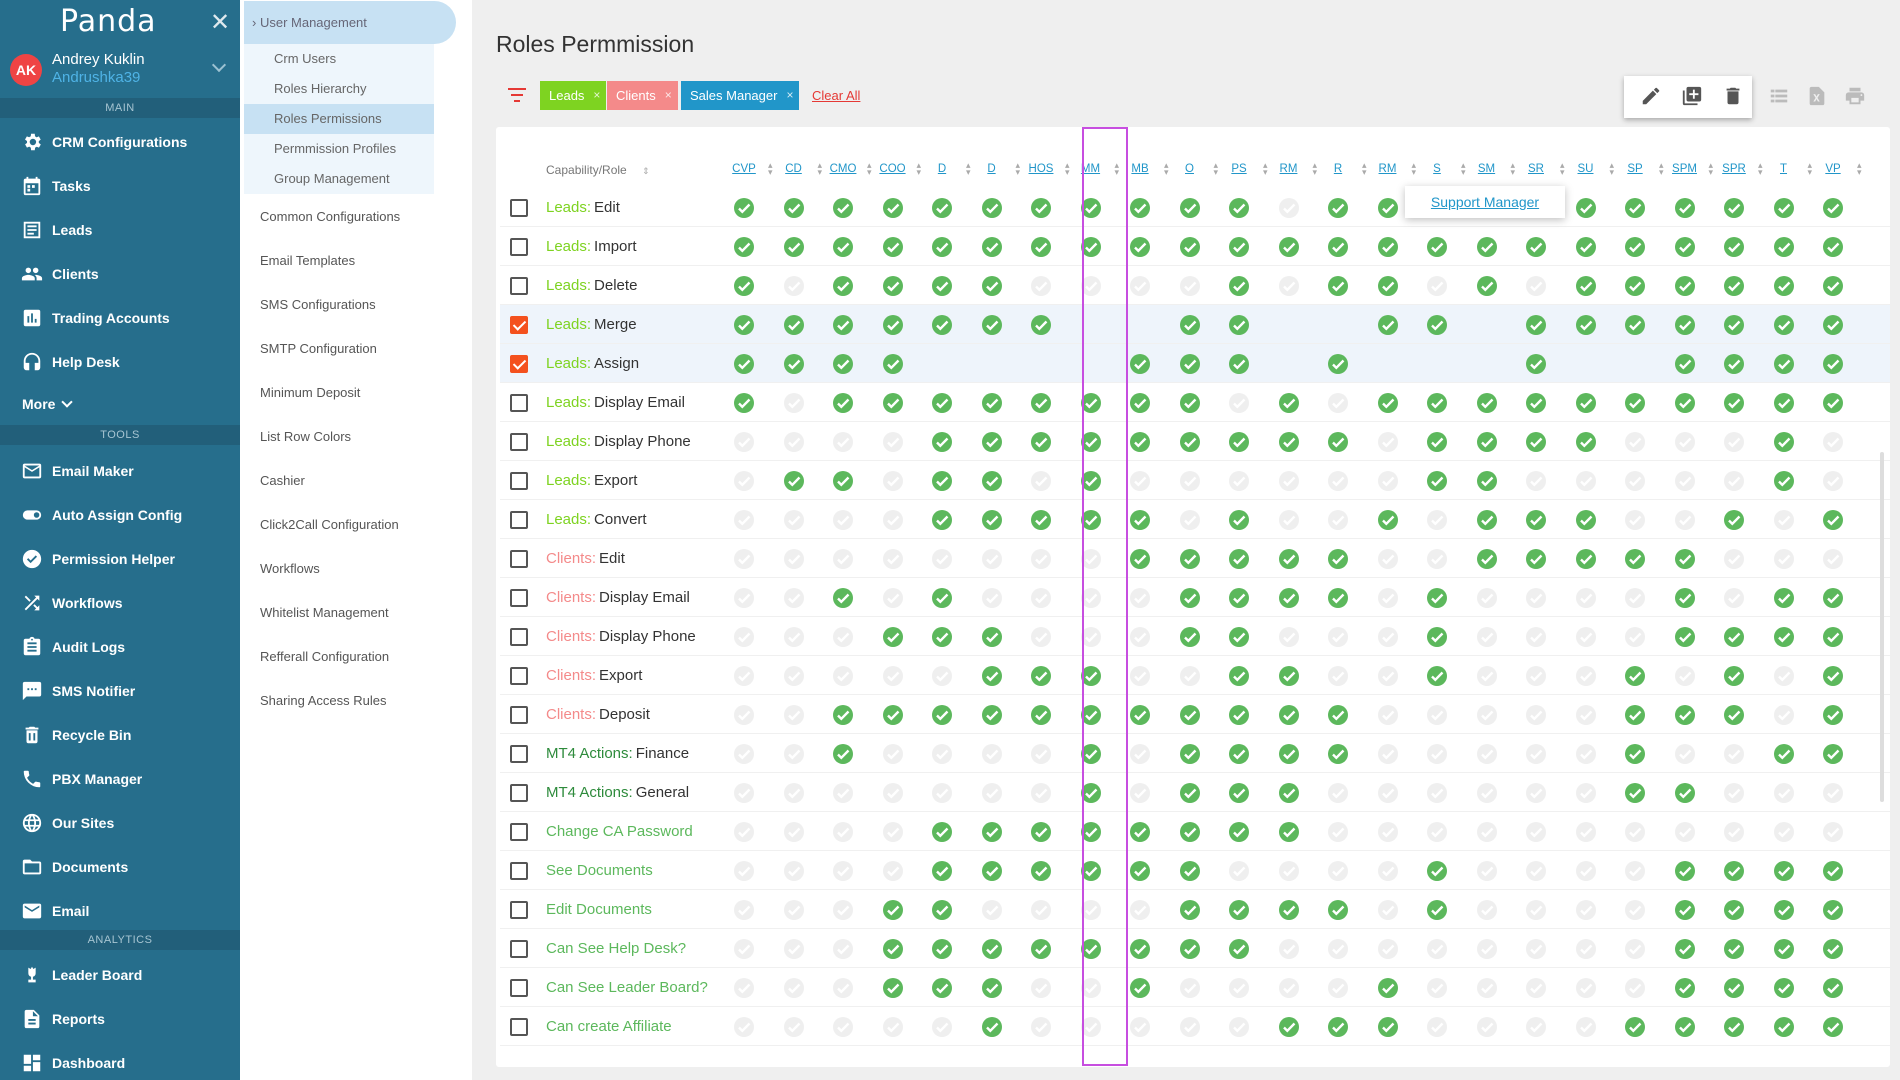  I want to click on table-row: See Documents, so click(1195, 870).